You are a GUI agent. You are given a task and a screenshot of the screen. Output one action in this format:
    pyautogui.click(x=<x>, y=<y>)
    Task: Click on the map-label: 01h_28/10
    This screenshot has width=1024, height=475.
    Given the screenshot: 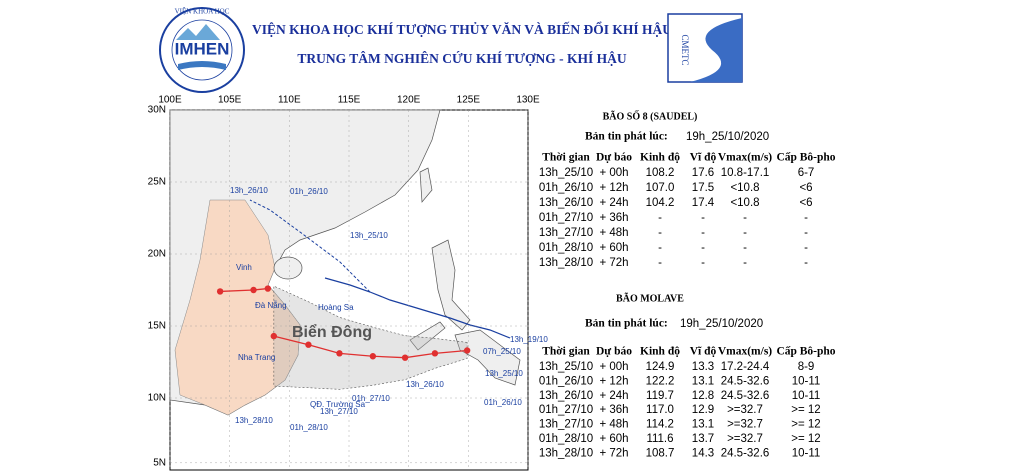 What is the action you would take?
    pyautogui.click(x=309, y=427)
    